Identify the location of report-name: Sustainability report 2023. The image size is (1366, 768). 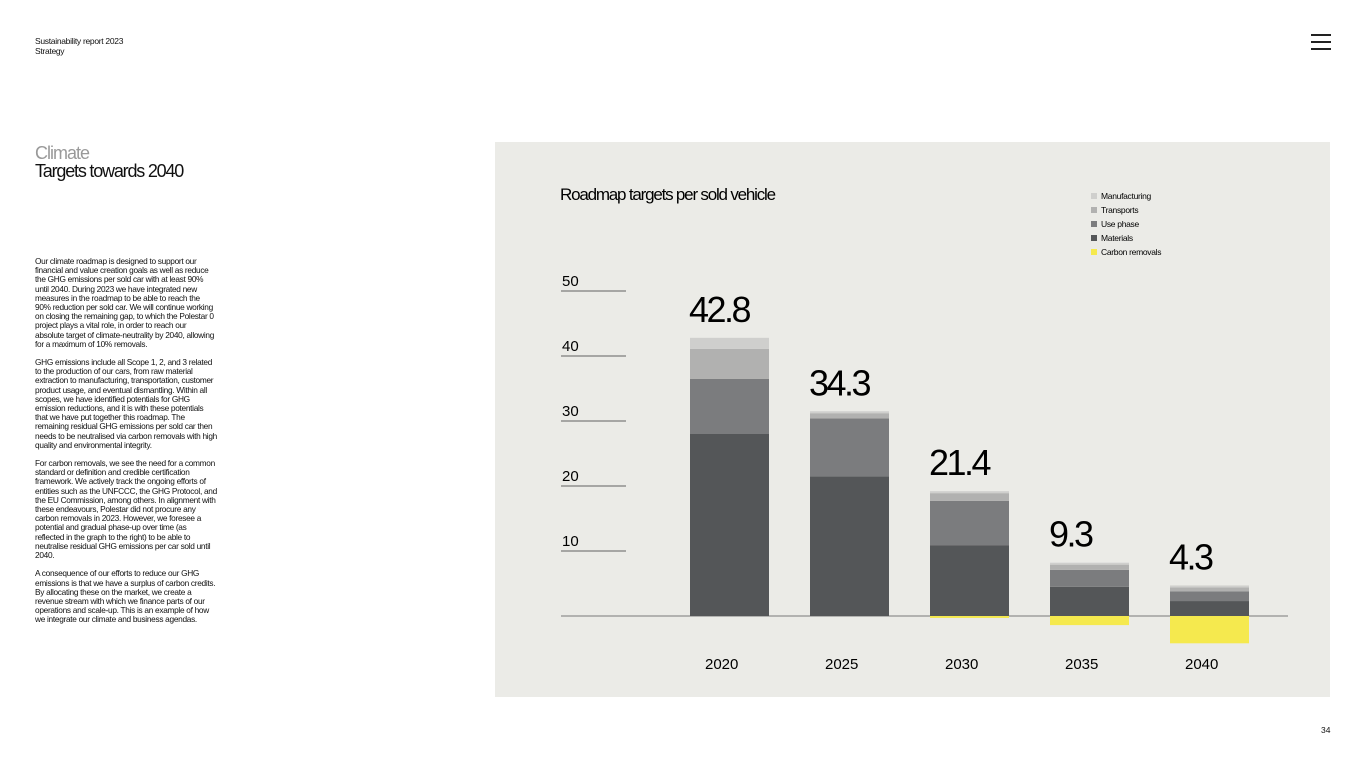
(79, 41).